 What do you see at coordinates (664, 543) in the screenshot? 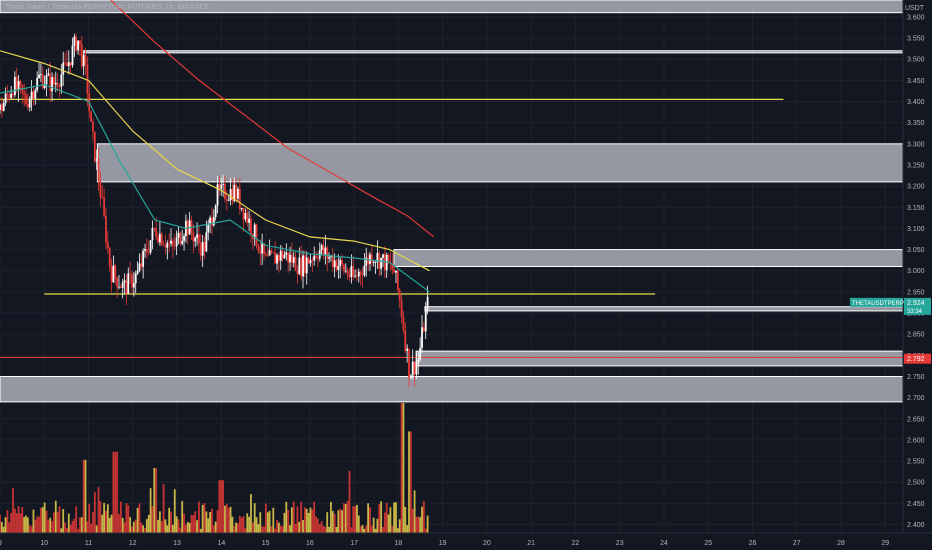
I see `time-tick-label: 24` at bounding box center [664, 543].